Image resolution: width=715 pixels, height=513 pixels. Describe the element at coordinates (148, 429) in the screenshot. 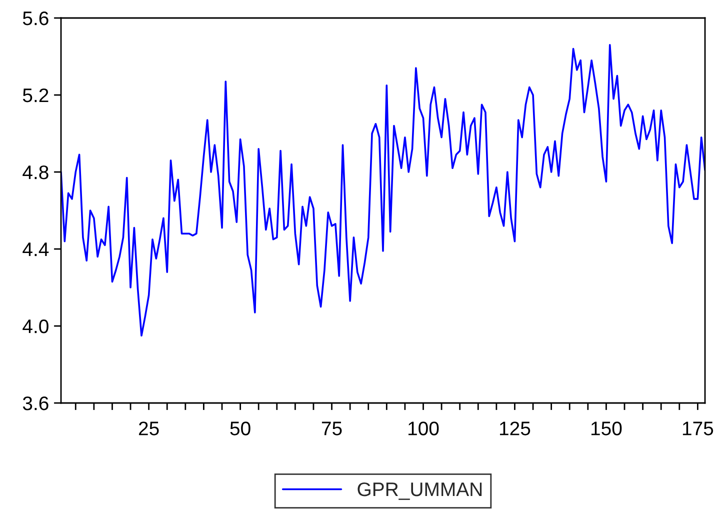

I see `x-tick-label: 25` at that location.